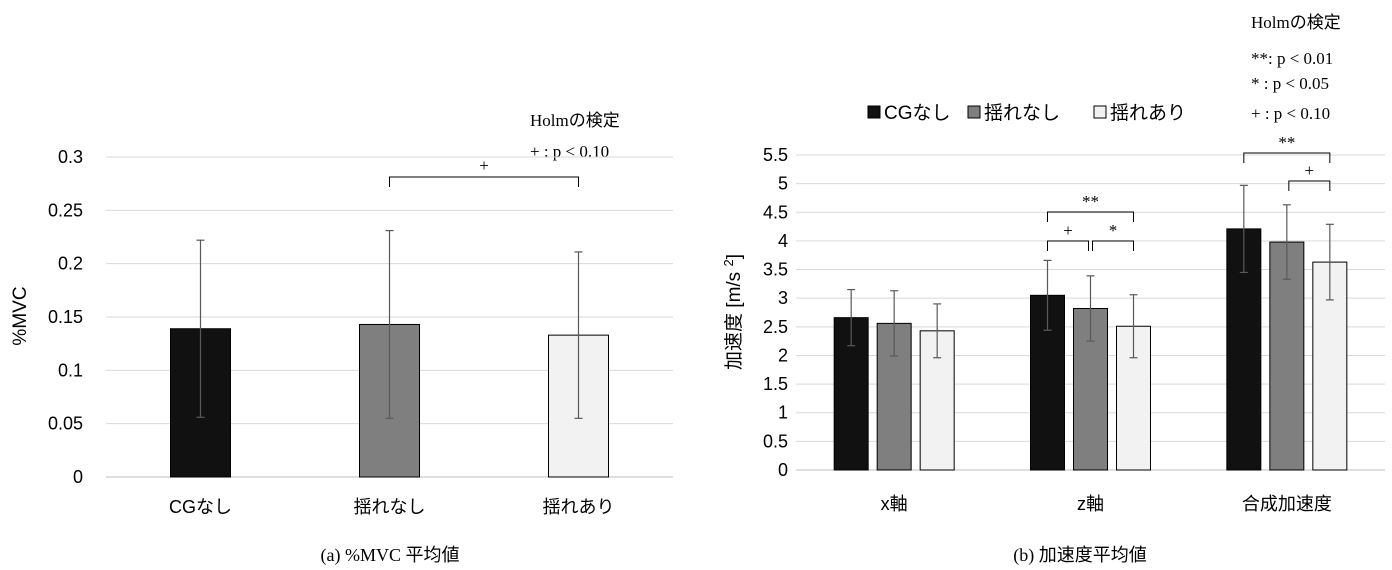 The image size is (1392, 570). I want to click on x-tick-label: 揺れあり, so click(579, 507).